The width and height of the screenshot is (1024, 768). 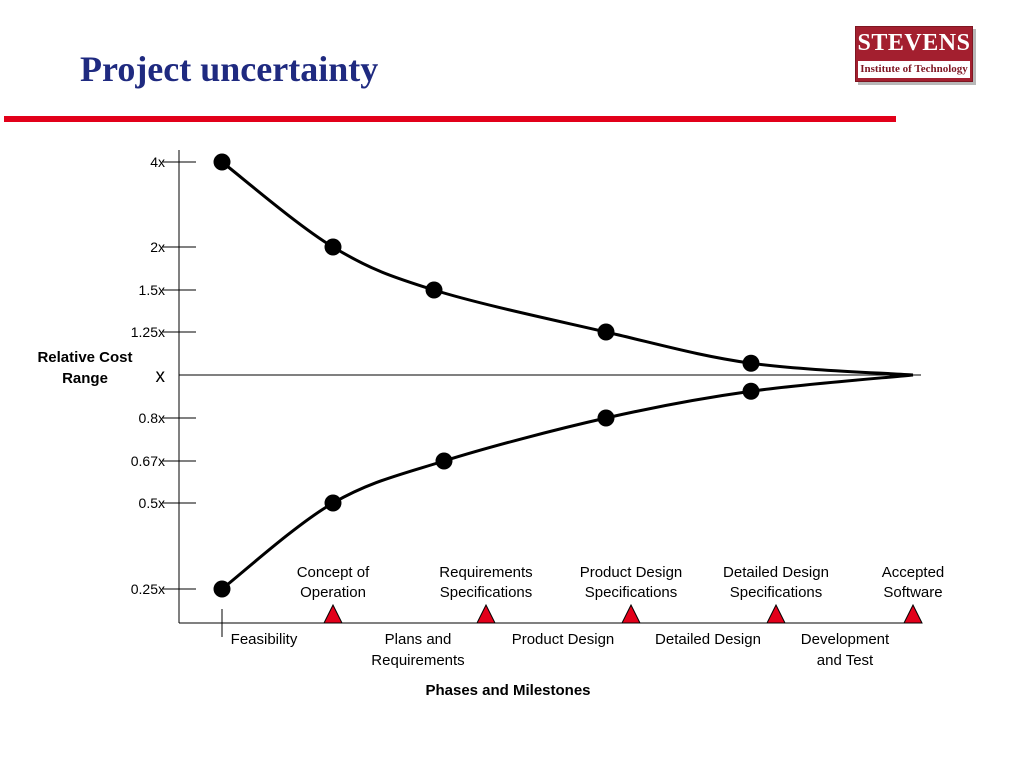 I want to click on phase-label-1-1: Requirements, so click(x=417, y=660).